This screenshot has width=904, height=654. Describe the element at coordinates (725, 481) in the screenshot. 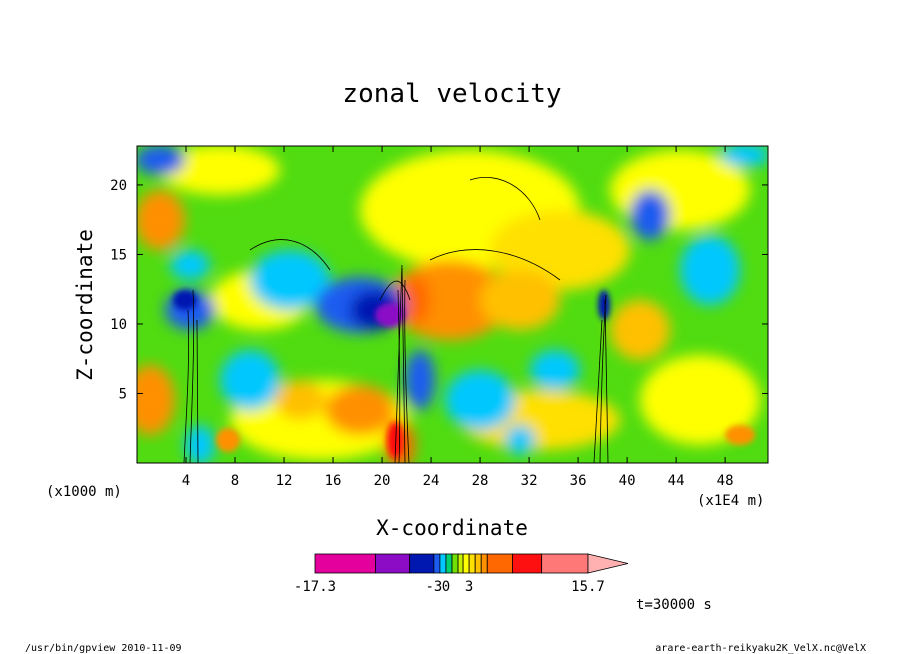

I see `x-tick-label: 48` at that location.